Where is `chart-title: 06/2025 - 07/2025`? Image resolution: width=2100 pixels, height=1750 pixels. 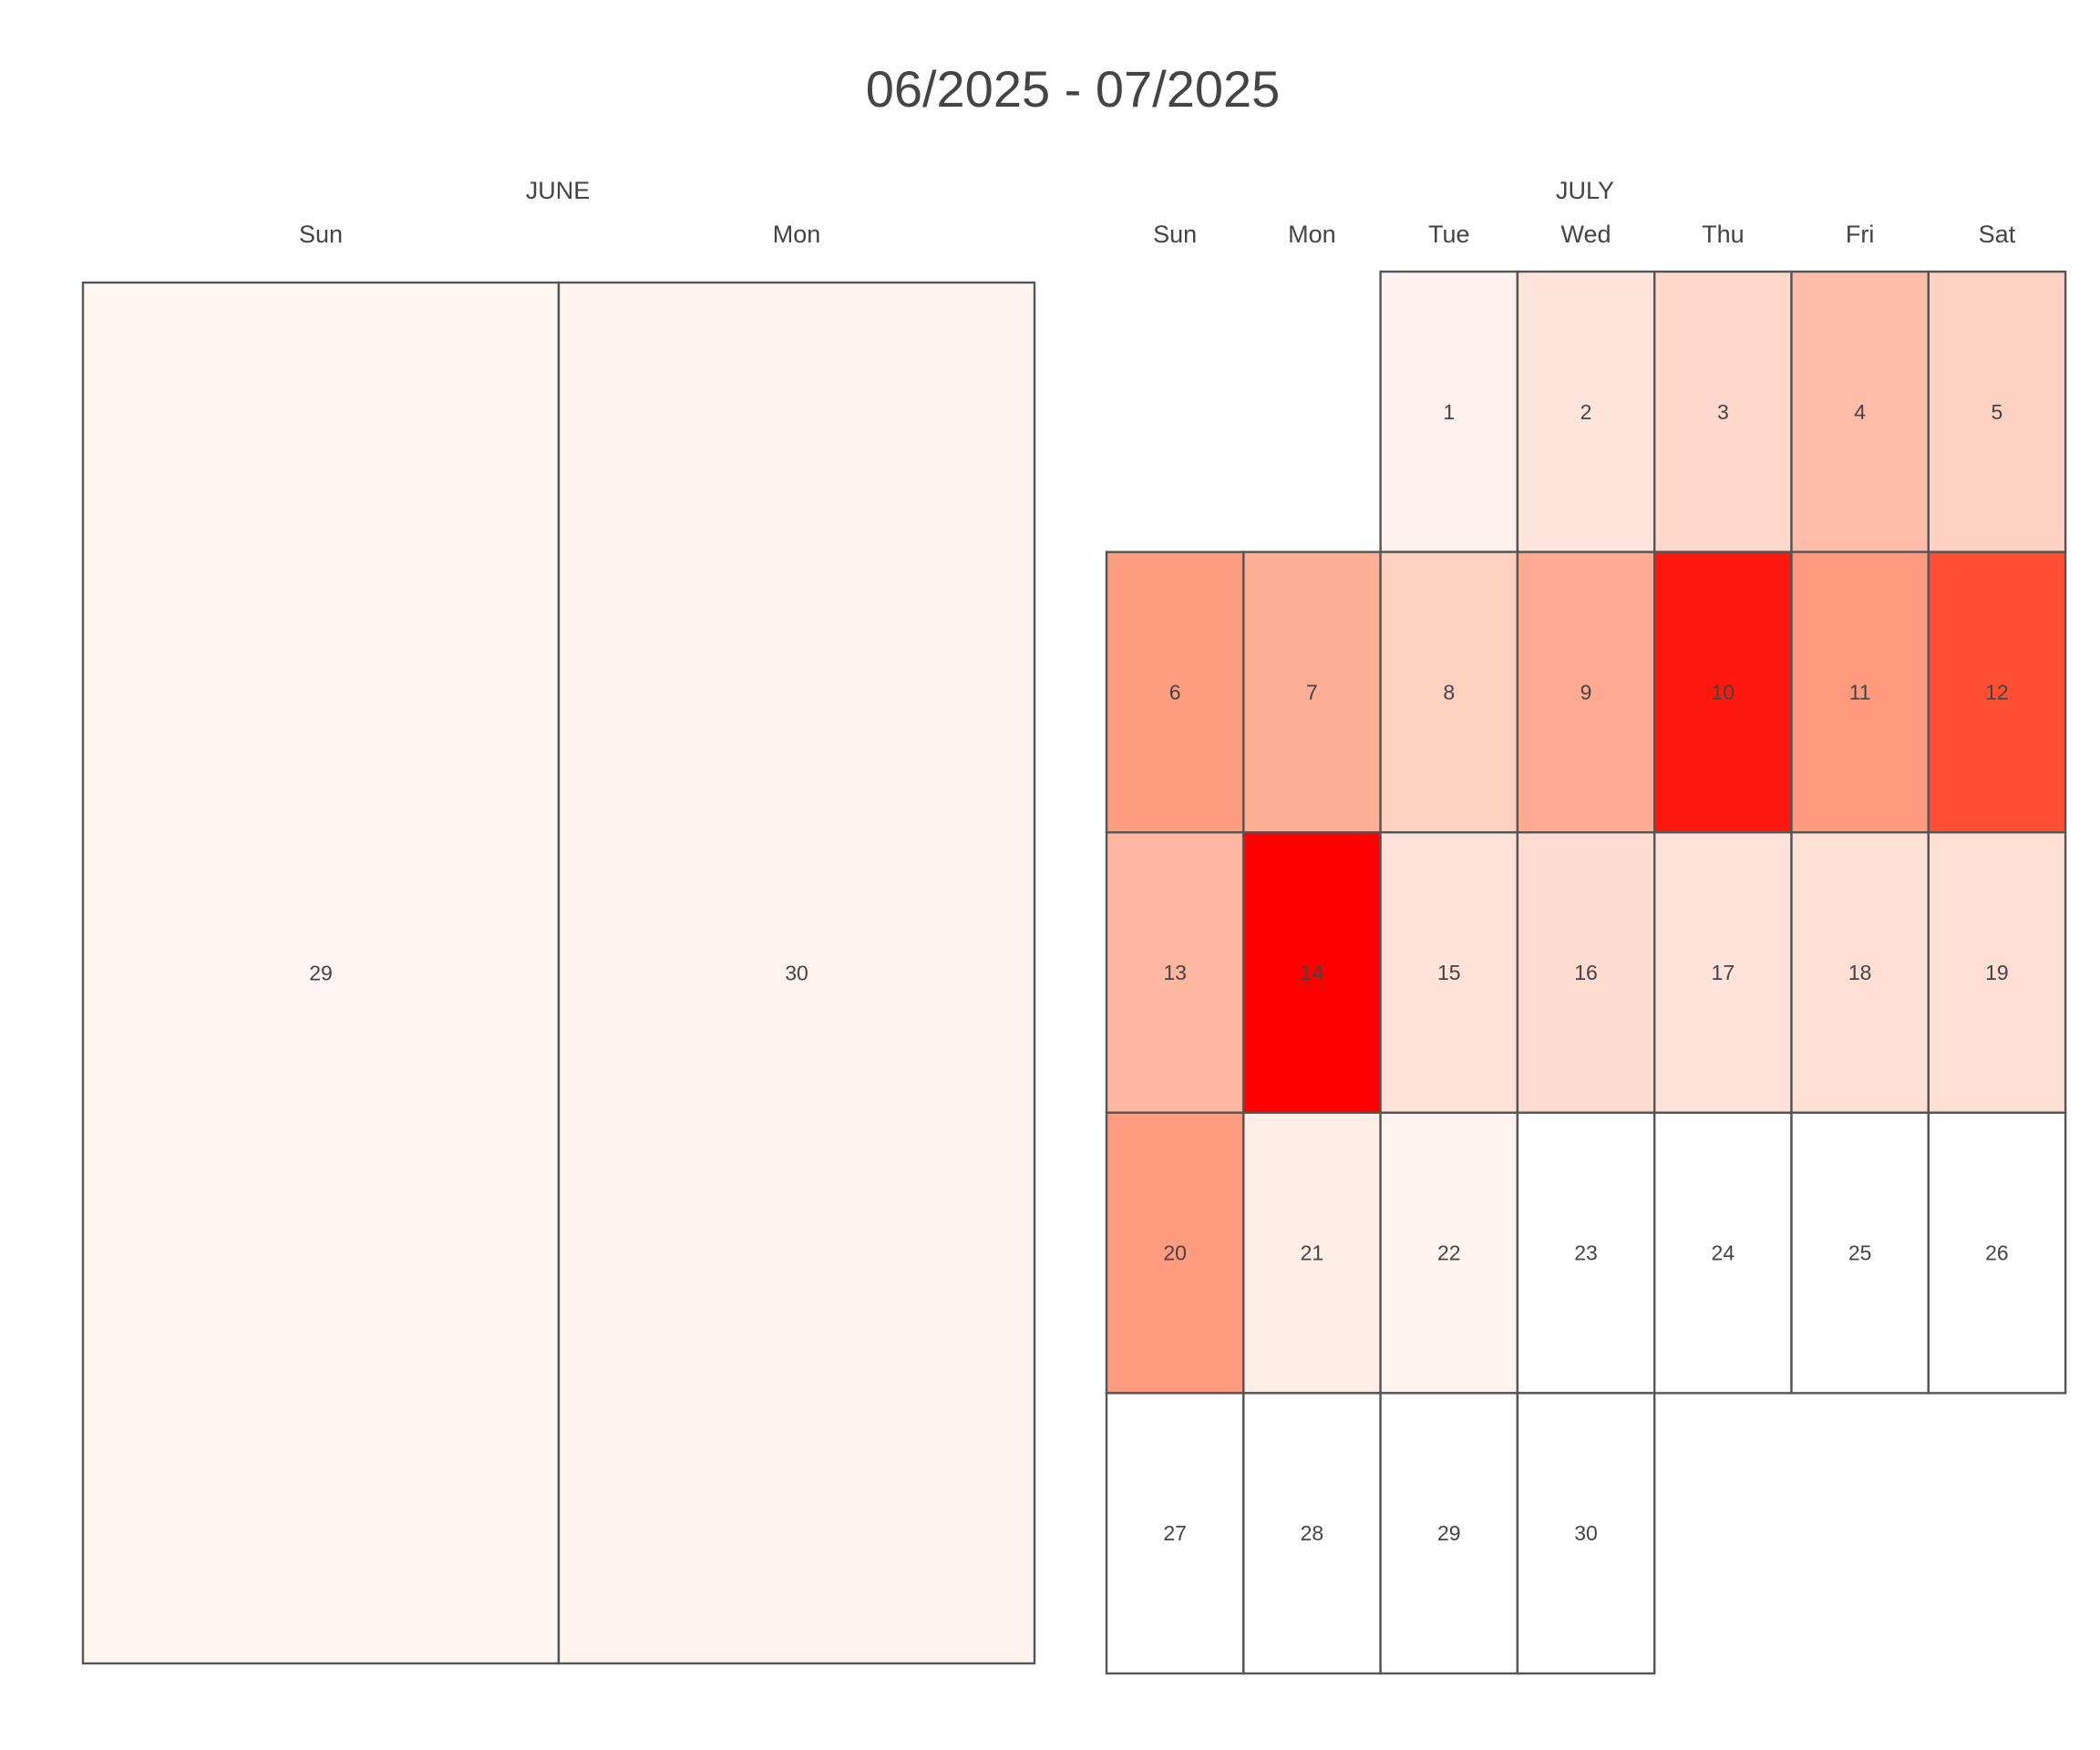 chart-title: 06/2025 - 07/2025 is located at coordinates (1073, 89).